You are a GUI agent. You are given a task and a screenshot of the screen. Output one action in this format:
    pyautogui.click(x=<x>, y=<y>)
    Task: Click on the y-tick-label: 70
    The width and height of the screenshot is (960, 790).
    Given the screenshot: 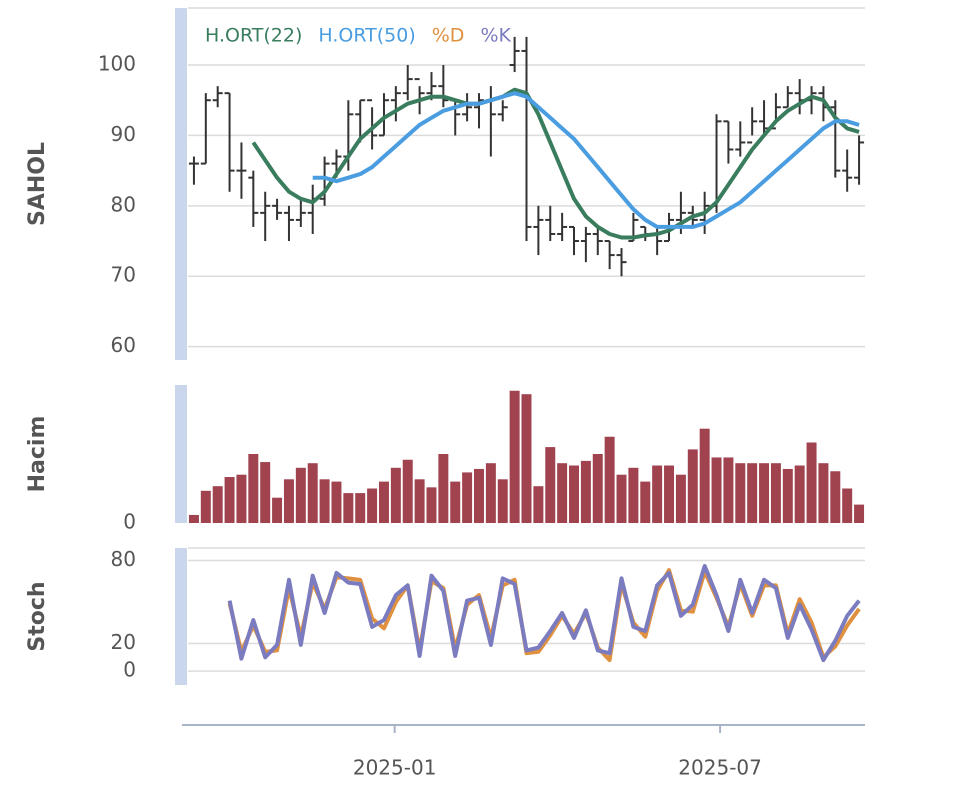 What is the action you would take?
    pyautogui.click(x=123, y=275)
    